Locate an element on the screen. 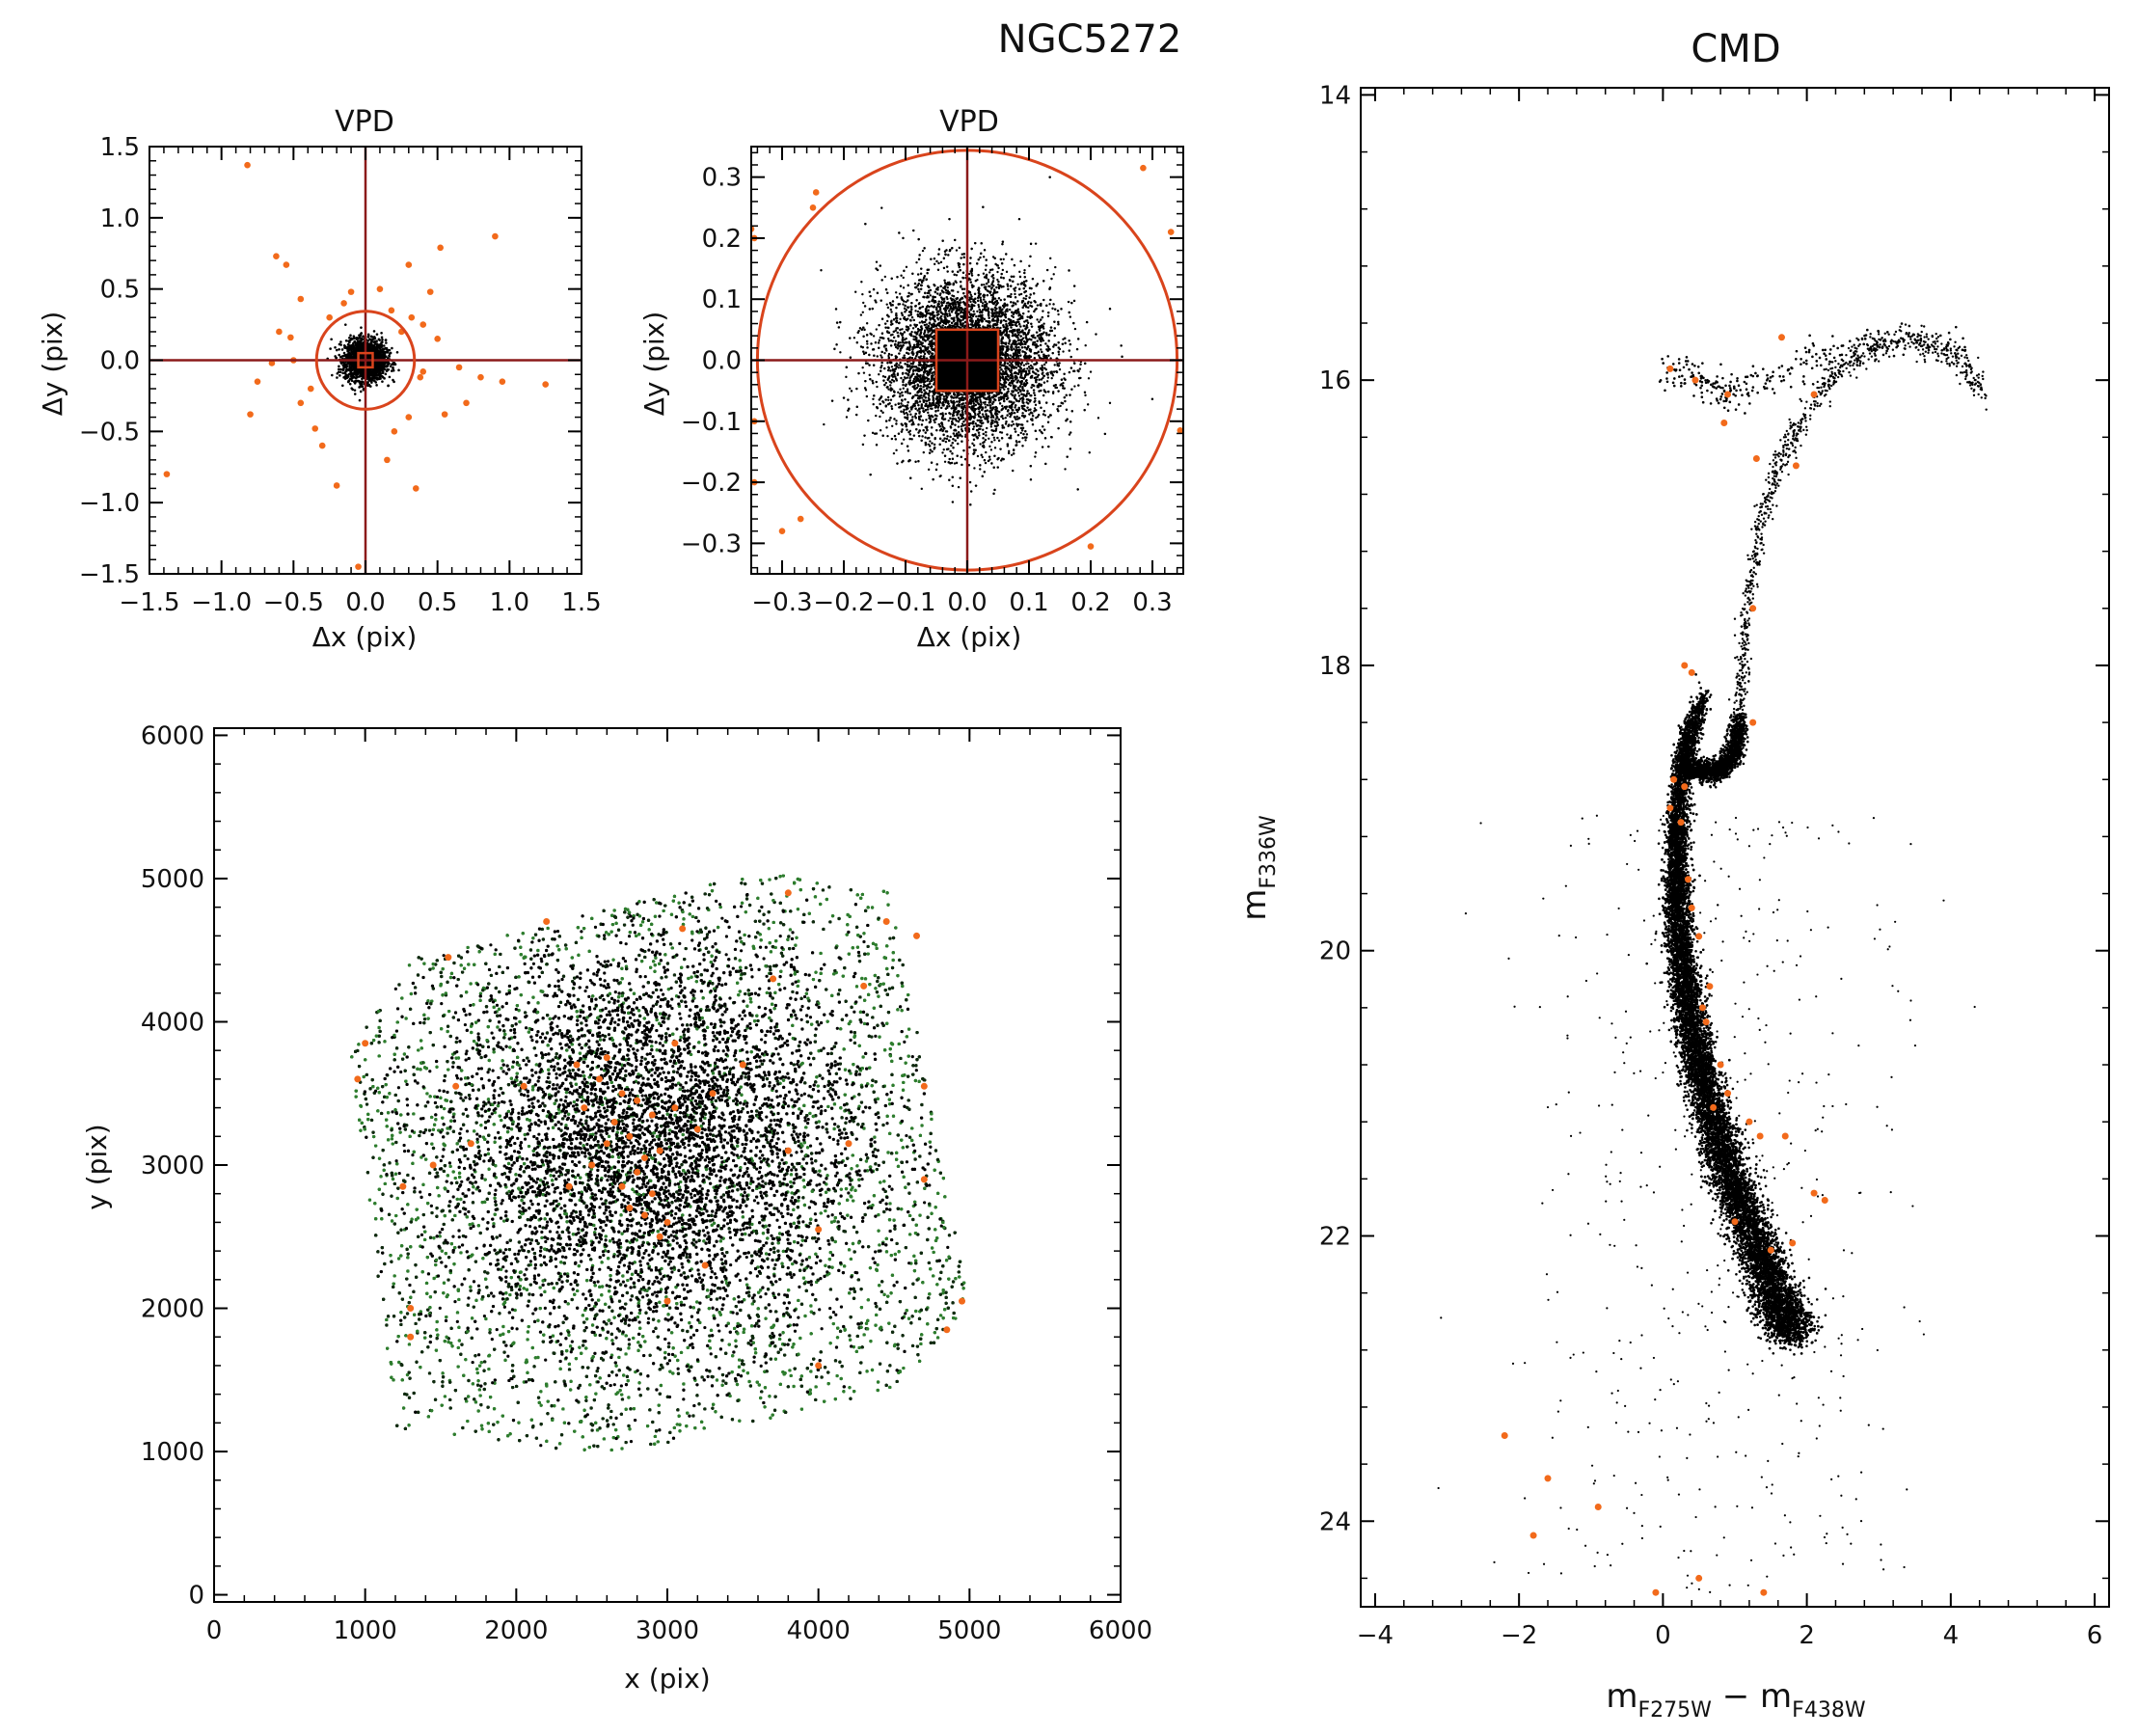 Image resolution: width=2138 pixels, height=1736 pixels. vpd-wide-xtick-label: 1.0 is located at coordinates (509, 602).